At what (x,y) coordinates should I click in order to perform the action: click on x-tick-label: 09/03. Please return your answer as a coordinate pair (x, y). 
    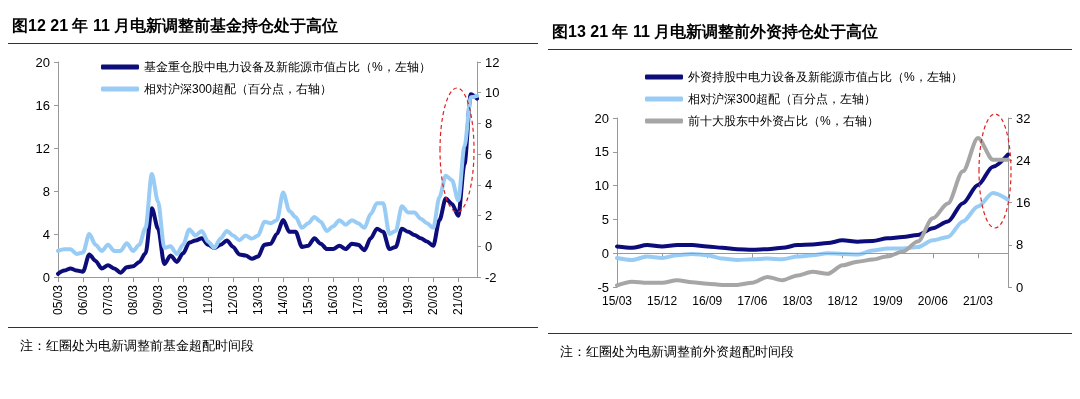
    Looking at the image, I should click on (158, 300).